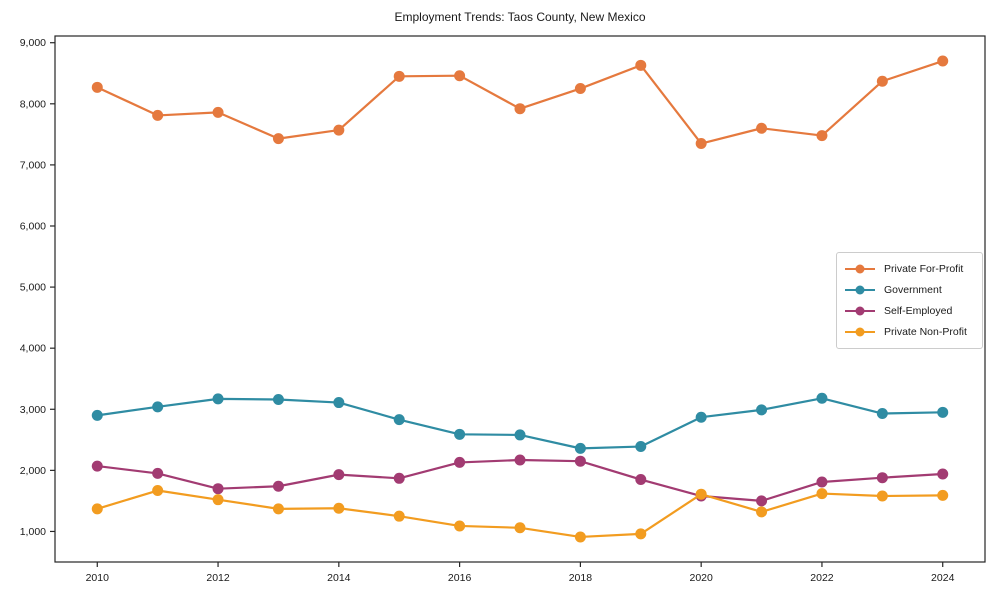 This screenshot has width=1000, height=600. I want to click on legend-item-self-employed: Self-Employed, so click(909, 311).